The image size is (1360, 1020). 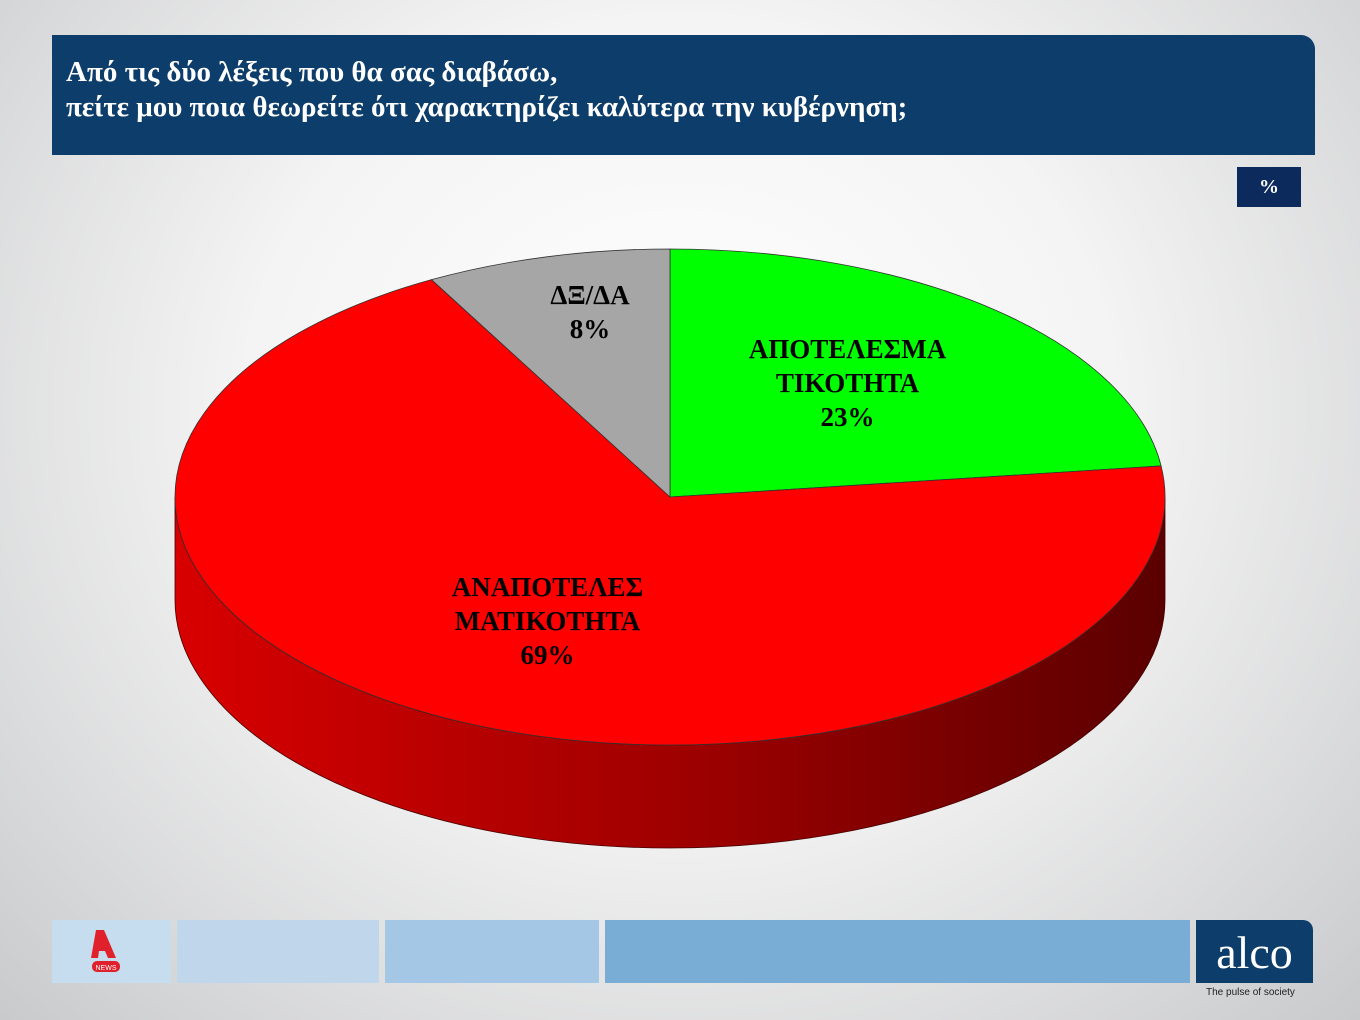 I want to click on alco-tagline: The pulse of society, so click(x=1250, y=992).